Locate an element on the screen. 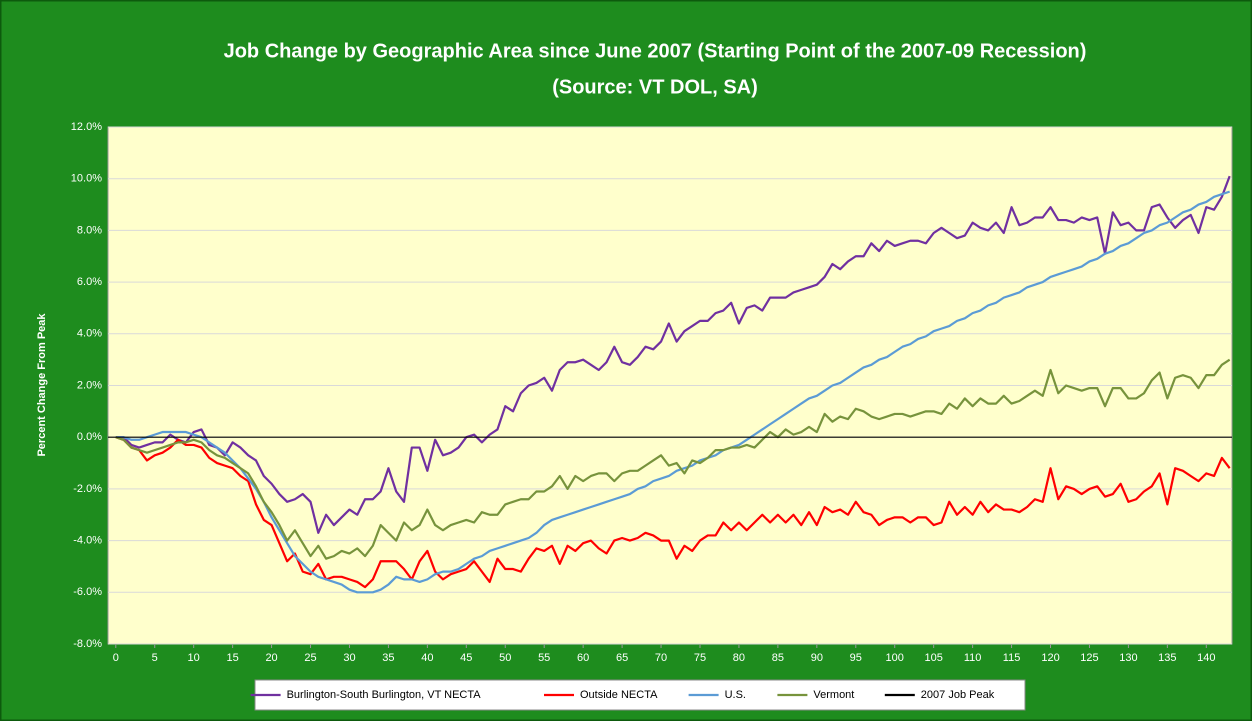  x-tick-label: 35 is located at coordinates (388, 658).